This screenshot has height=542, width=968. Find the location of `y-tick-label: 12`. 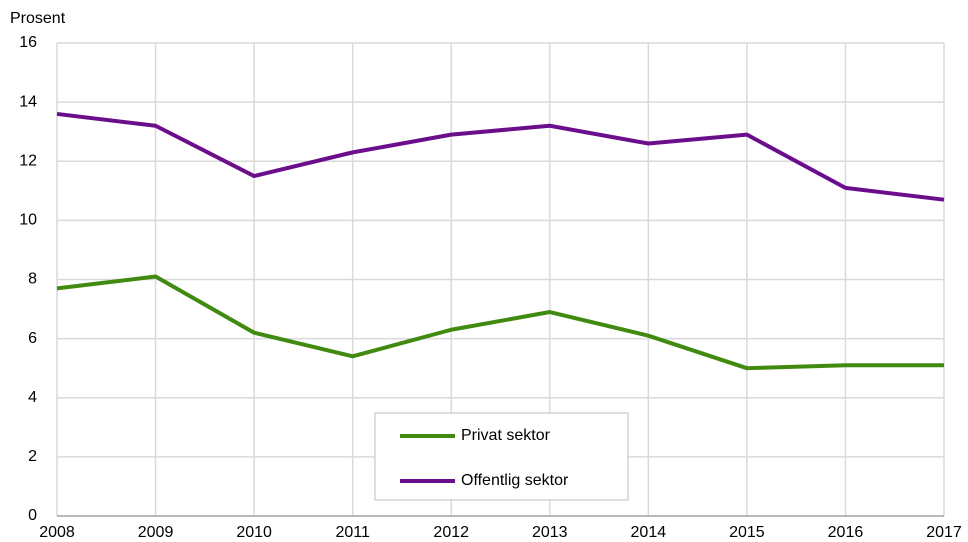

y-tick-label: 12 is located at coordinates (28, 160).